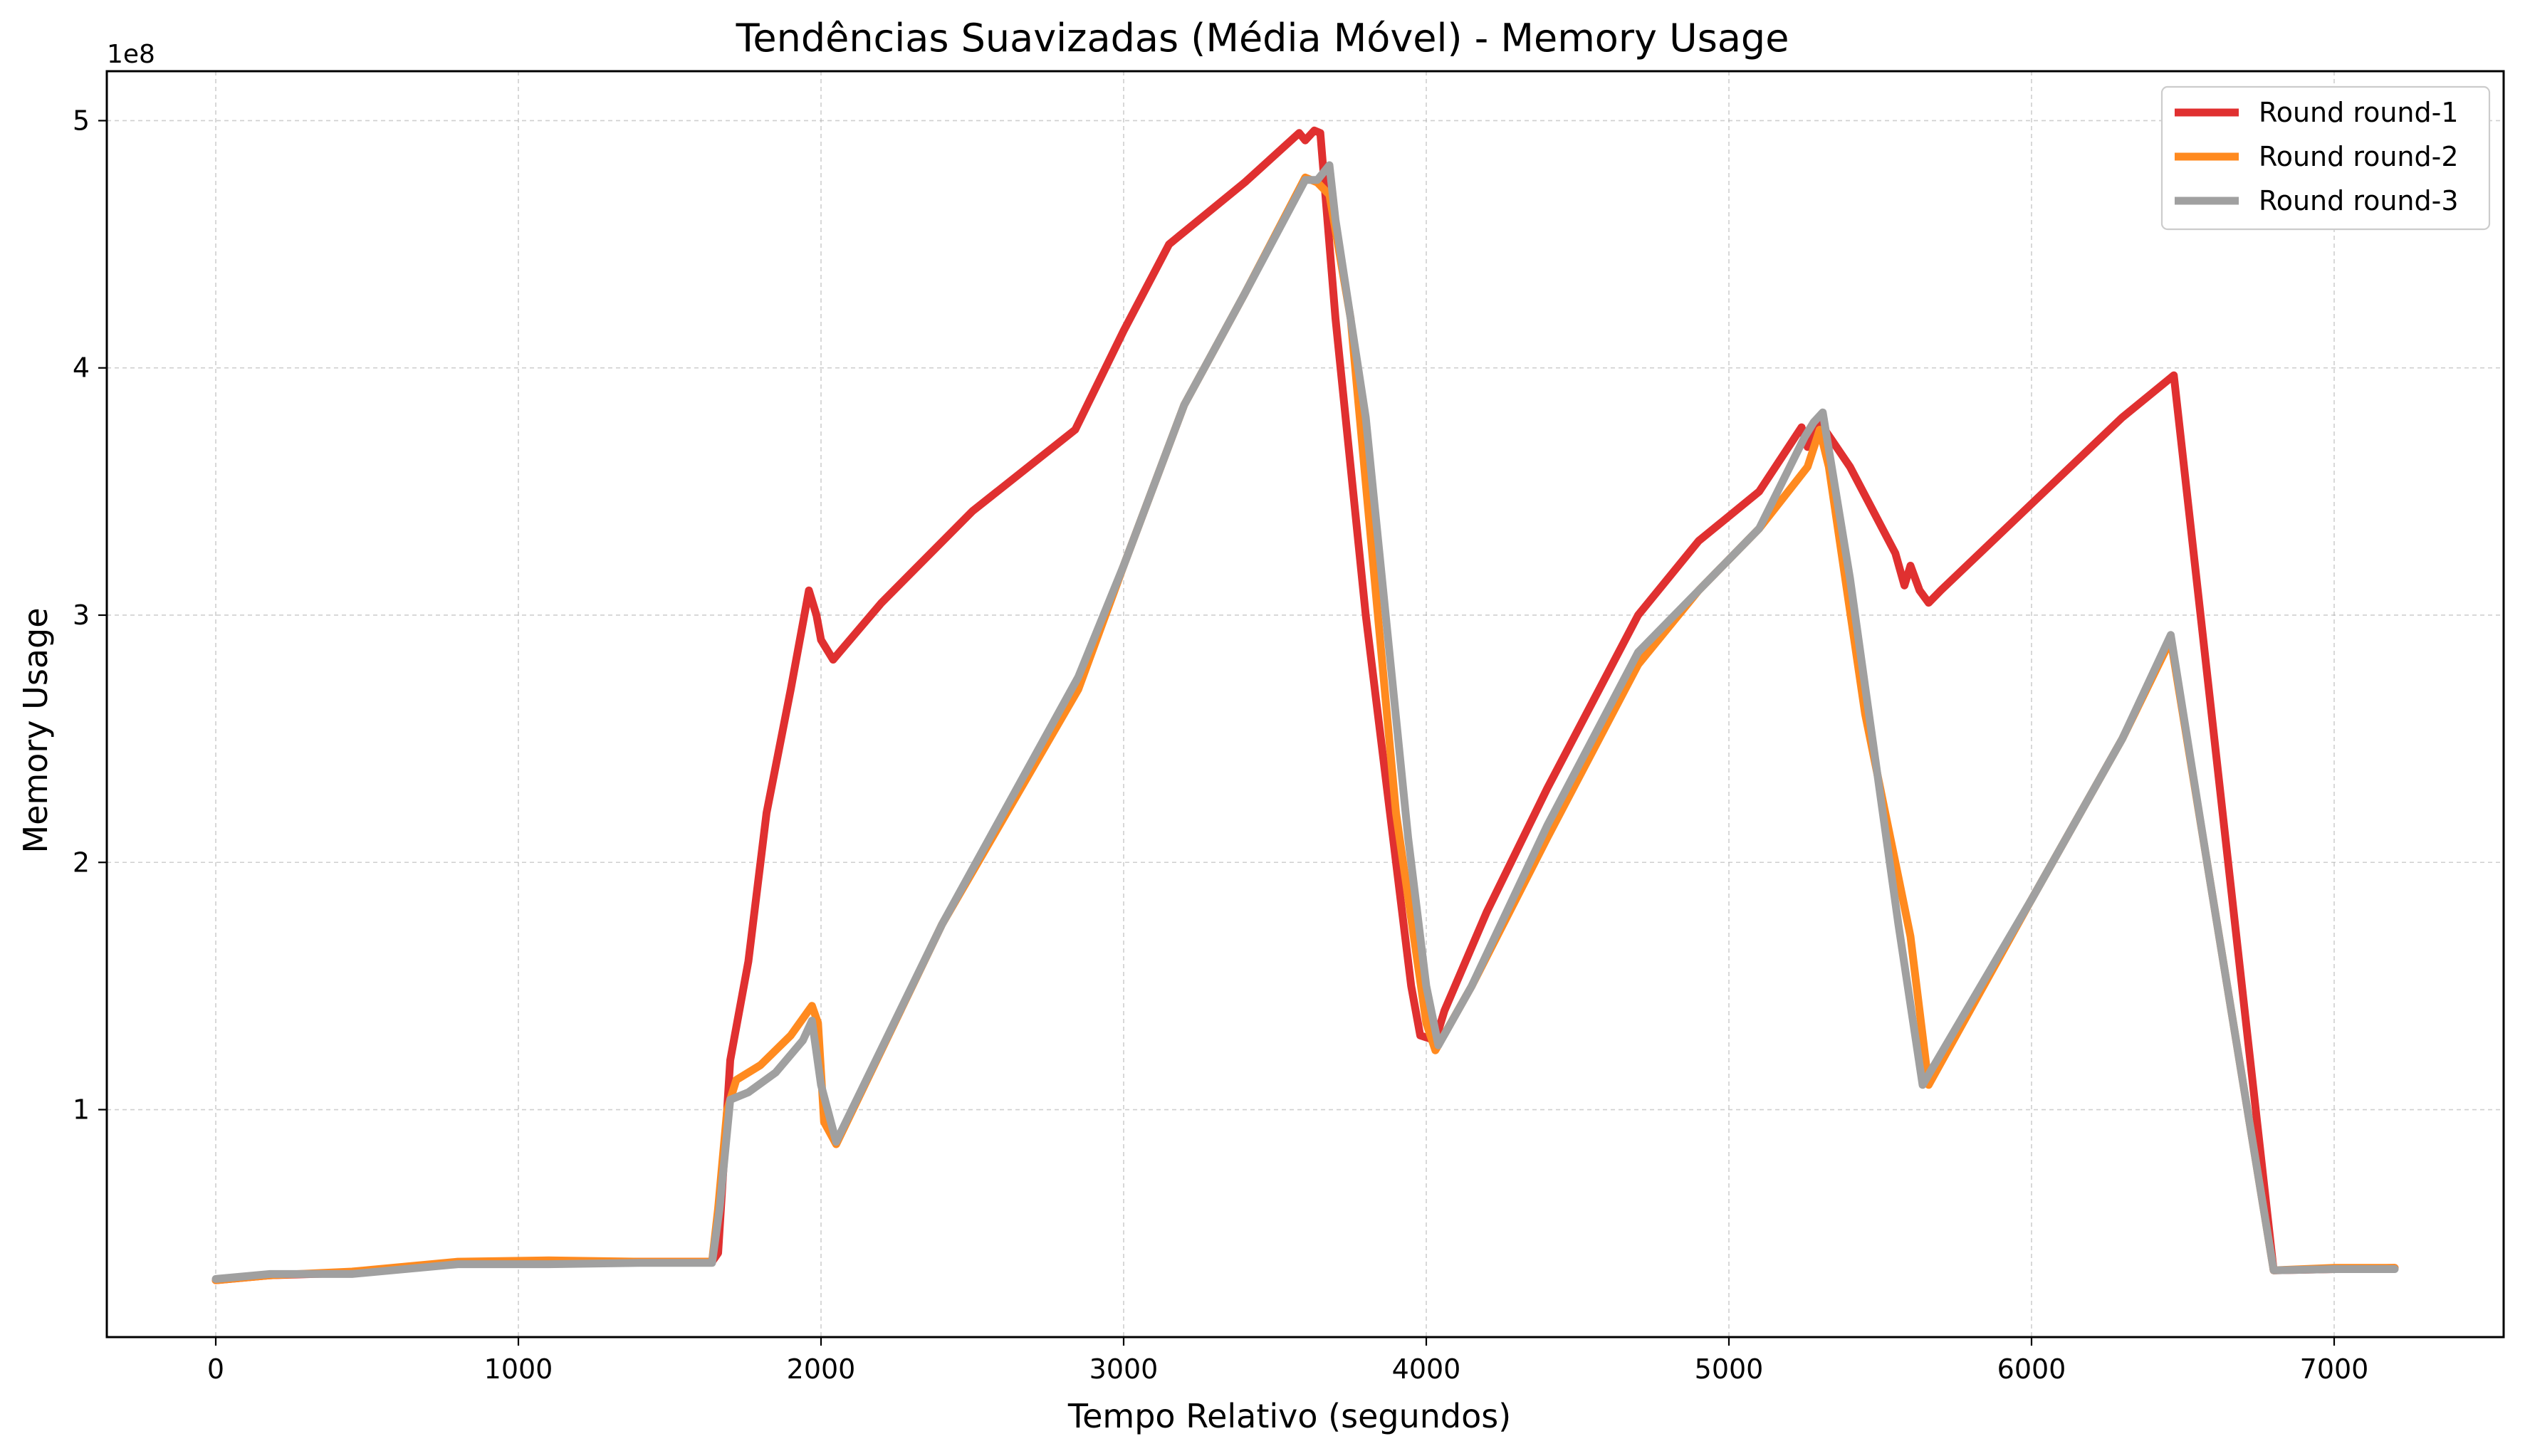 The width and height of the screenshot is (2525, 1456). I want to click on legend-label-round-1: Round round-1, so click(2359, 112).